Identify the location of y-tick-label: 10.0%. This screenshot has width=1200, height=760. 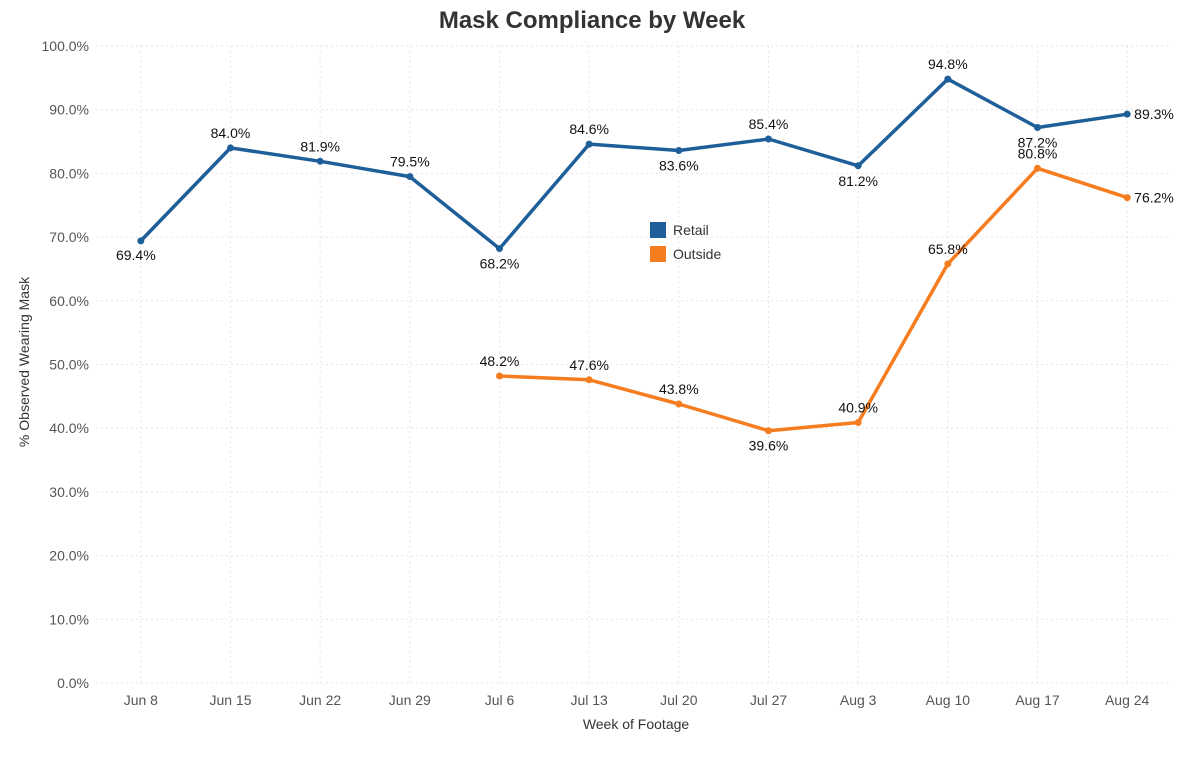
(69, 619).